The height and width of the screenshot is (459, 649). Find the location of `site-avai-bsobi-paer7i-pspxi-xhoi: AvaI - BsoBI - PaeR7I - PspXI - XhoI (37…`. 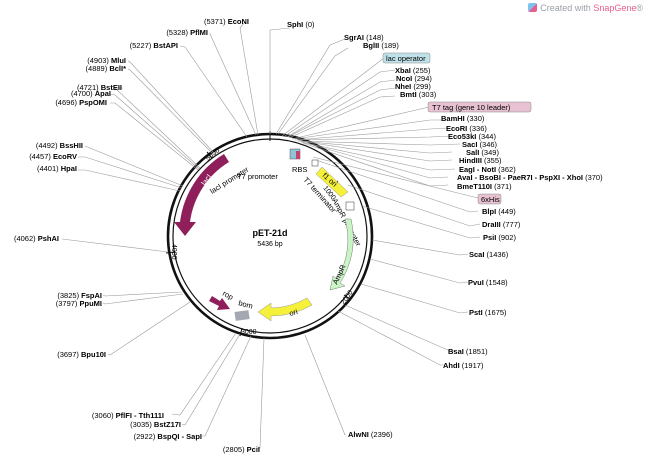

site-avai-bsobi-paer7i-pspxi-xhoi: AvaI - BsoBI - PaeR7I - PspXI - XhoI (37… is located at coordinates (530, 177).